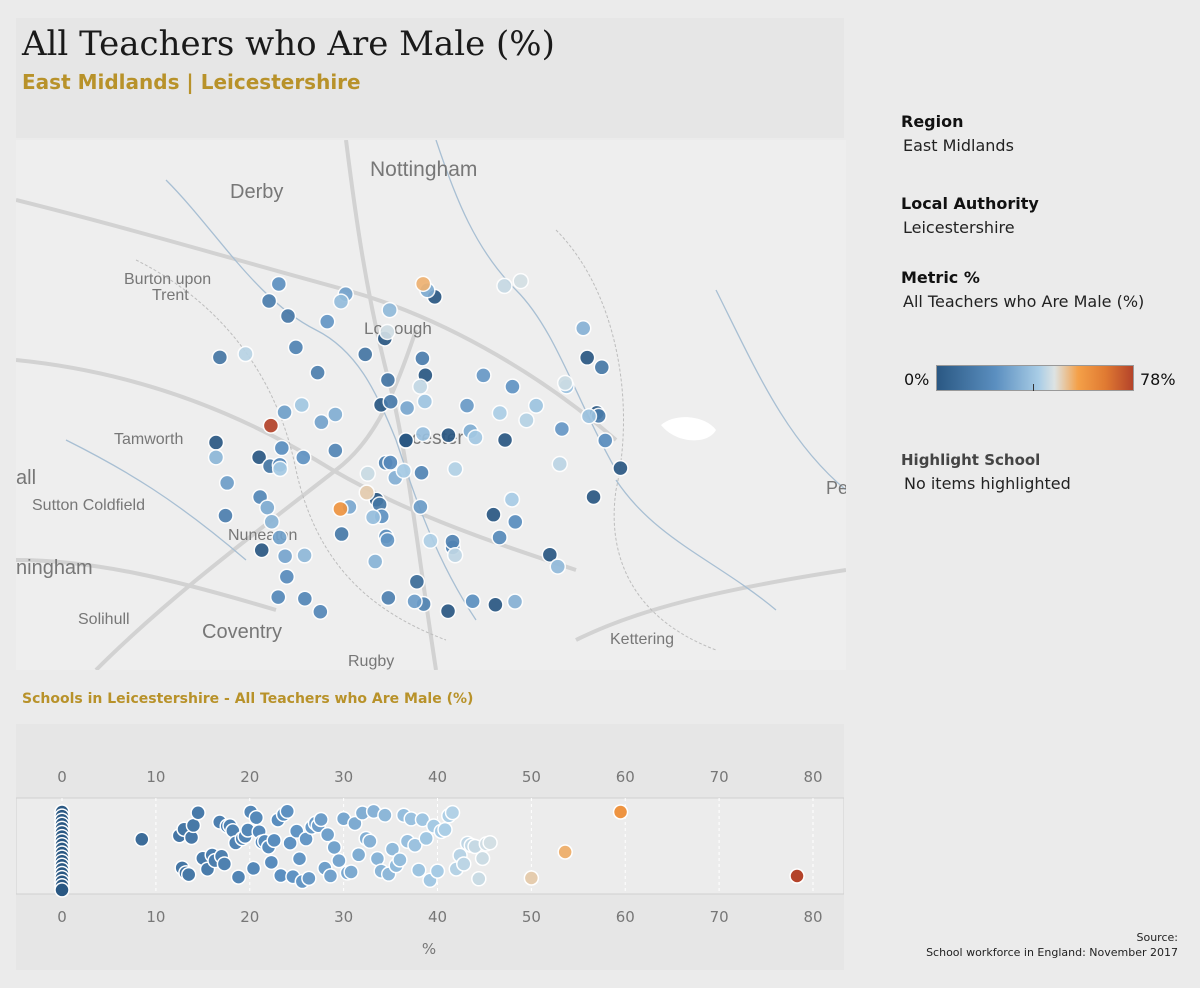  Describe the element at coordinates (959, 227) in the screenshot. I see `la-value: Leicestershire` at that location.